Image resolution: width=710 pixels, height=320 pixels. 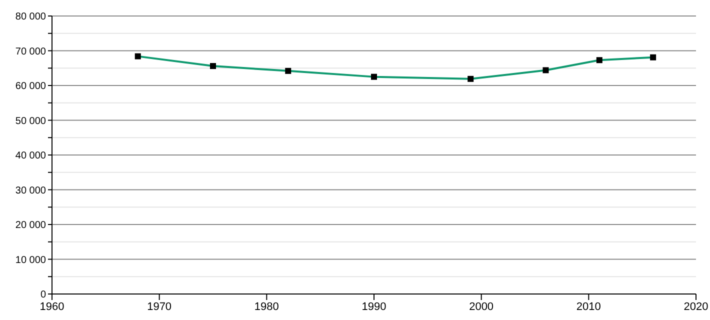 I want to click on x-tick-label: 2020, so click(x=696, y=306).